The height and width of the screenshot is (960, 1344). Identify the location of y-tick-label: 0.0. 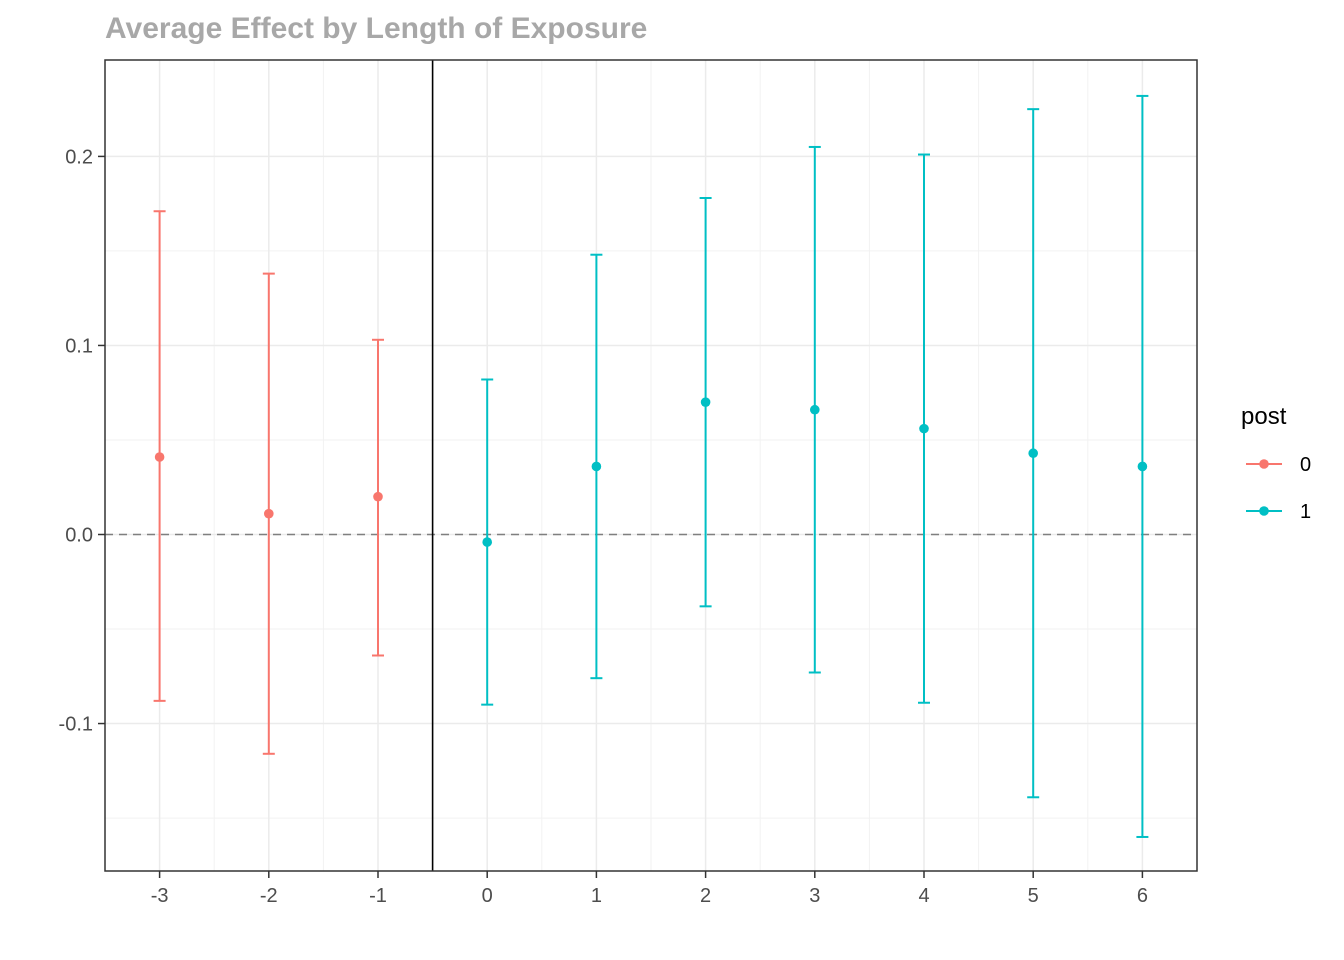
(79, 536).